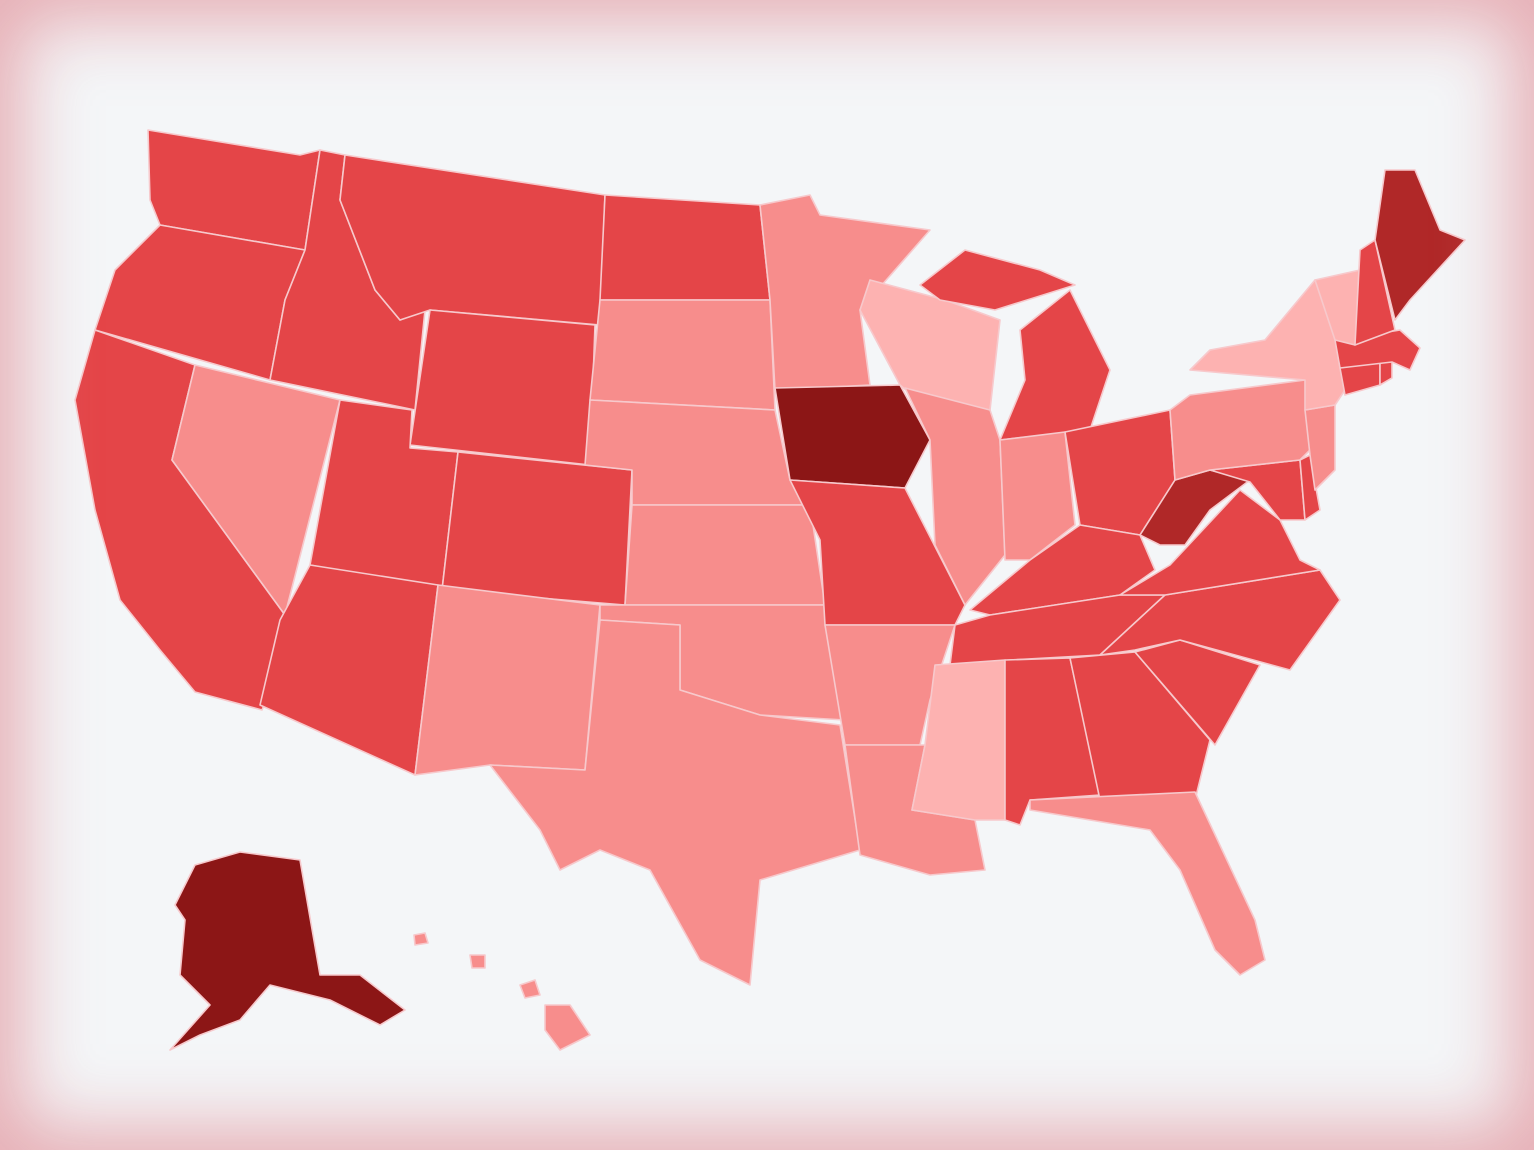  What do you see at coordinates (852, 436) in the screenshot?
I see `state-ia` at bounding box center [852, 436].